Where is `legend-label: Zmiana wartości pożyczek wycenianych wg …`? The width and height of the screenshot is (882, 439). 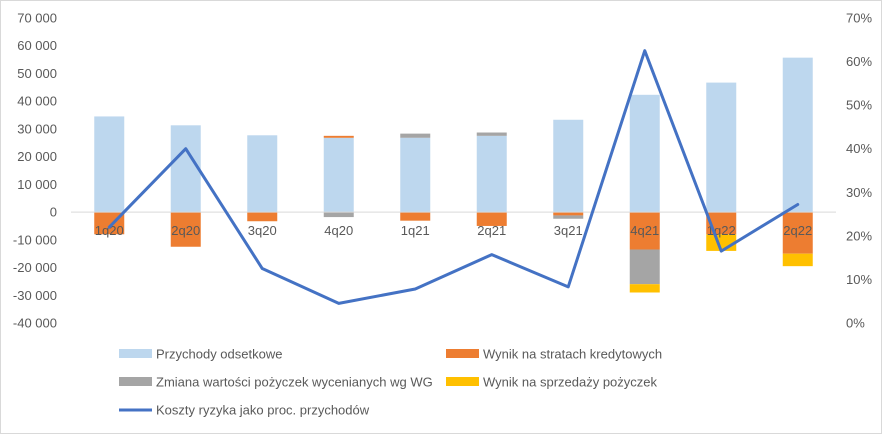
legend-label: Zmiana wartości pożyczek wycenianych wg … is located at coordinates (294, 382).